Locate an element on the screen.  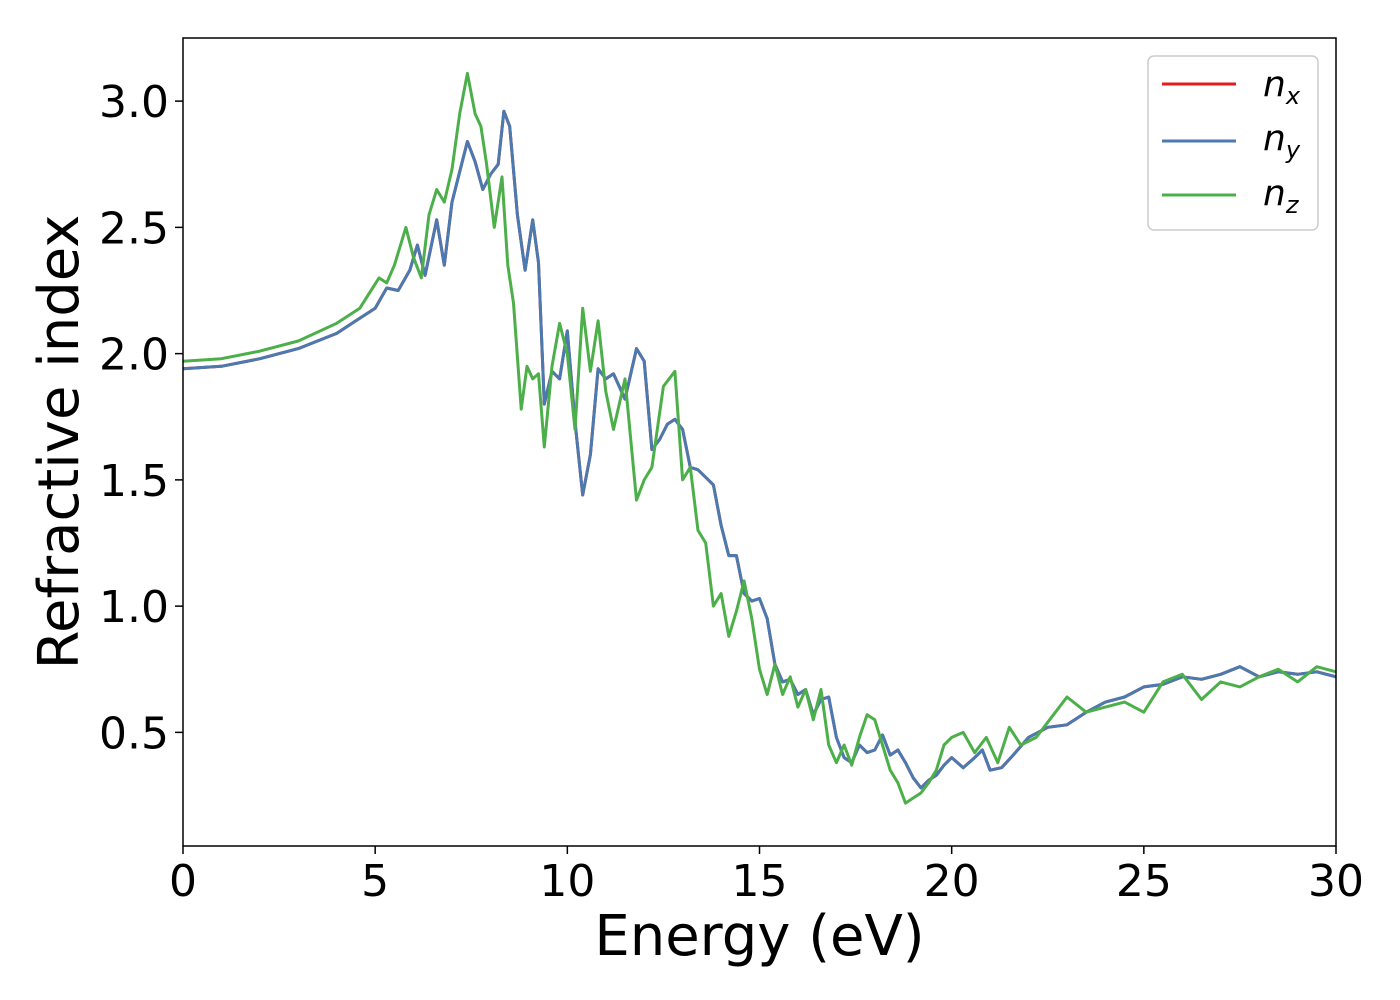
legend: nx ny nz is located at coordinates (1233, 143).